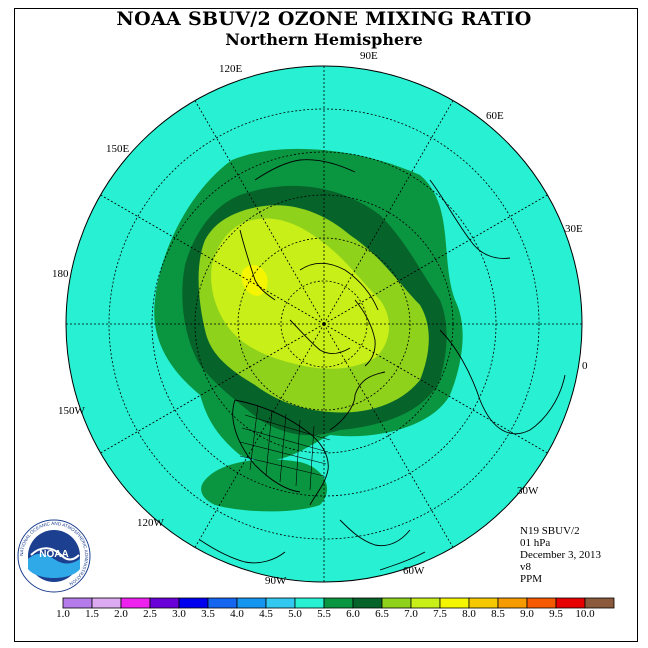 This screenshot has height=648, width=648. I want to click on lon-label-120e: 120E, so click(231, 69).